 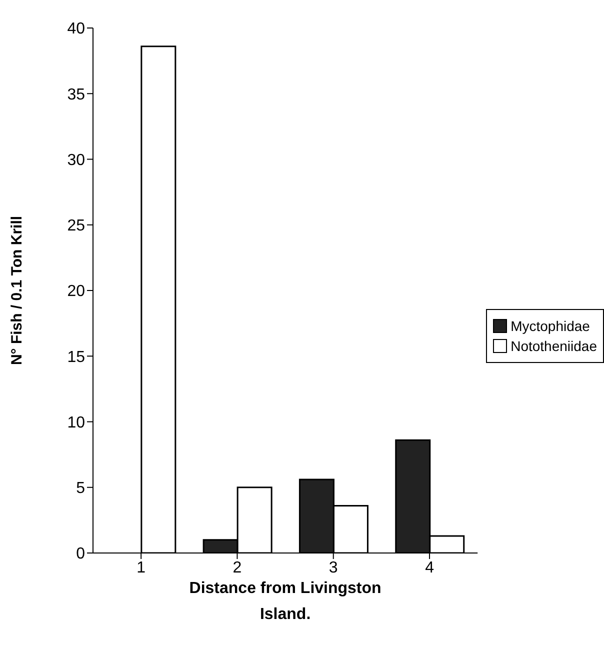 I want to click on y-tick-label: 30, so click(x=76, y=160).